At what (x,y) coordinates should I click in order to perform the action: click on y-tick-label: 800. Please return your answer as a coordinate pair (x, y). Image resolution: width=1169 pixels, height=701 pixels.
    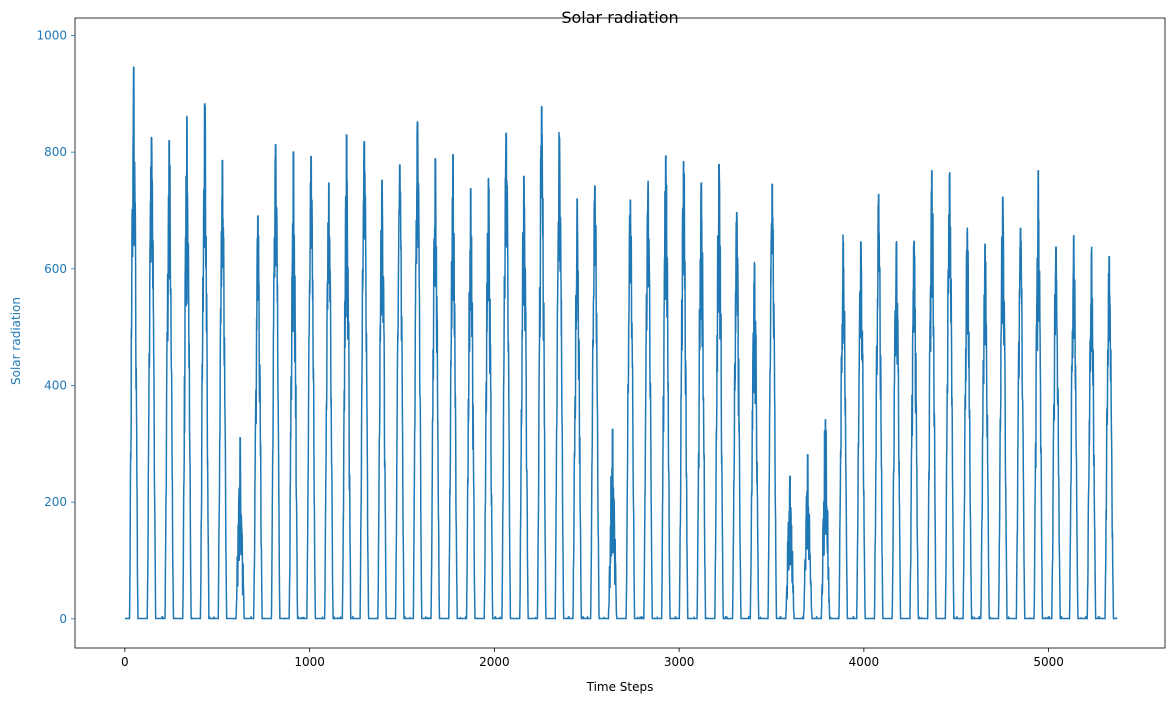
    Looking at the image, I should click on (55, 152).